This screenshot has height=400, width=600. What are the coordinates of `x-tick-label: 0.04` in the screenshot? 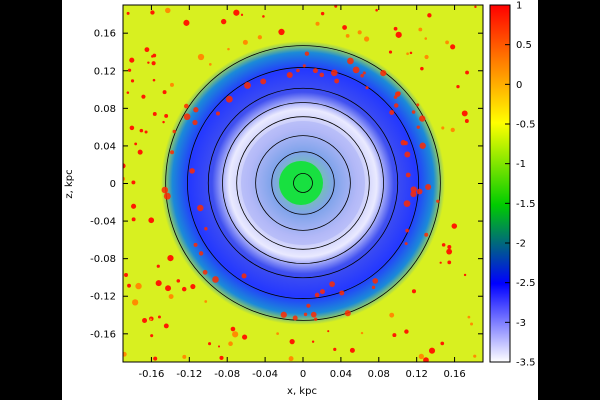 It's located at (341, 374).